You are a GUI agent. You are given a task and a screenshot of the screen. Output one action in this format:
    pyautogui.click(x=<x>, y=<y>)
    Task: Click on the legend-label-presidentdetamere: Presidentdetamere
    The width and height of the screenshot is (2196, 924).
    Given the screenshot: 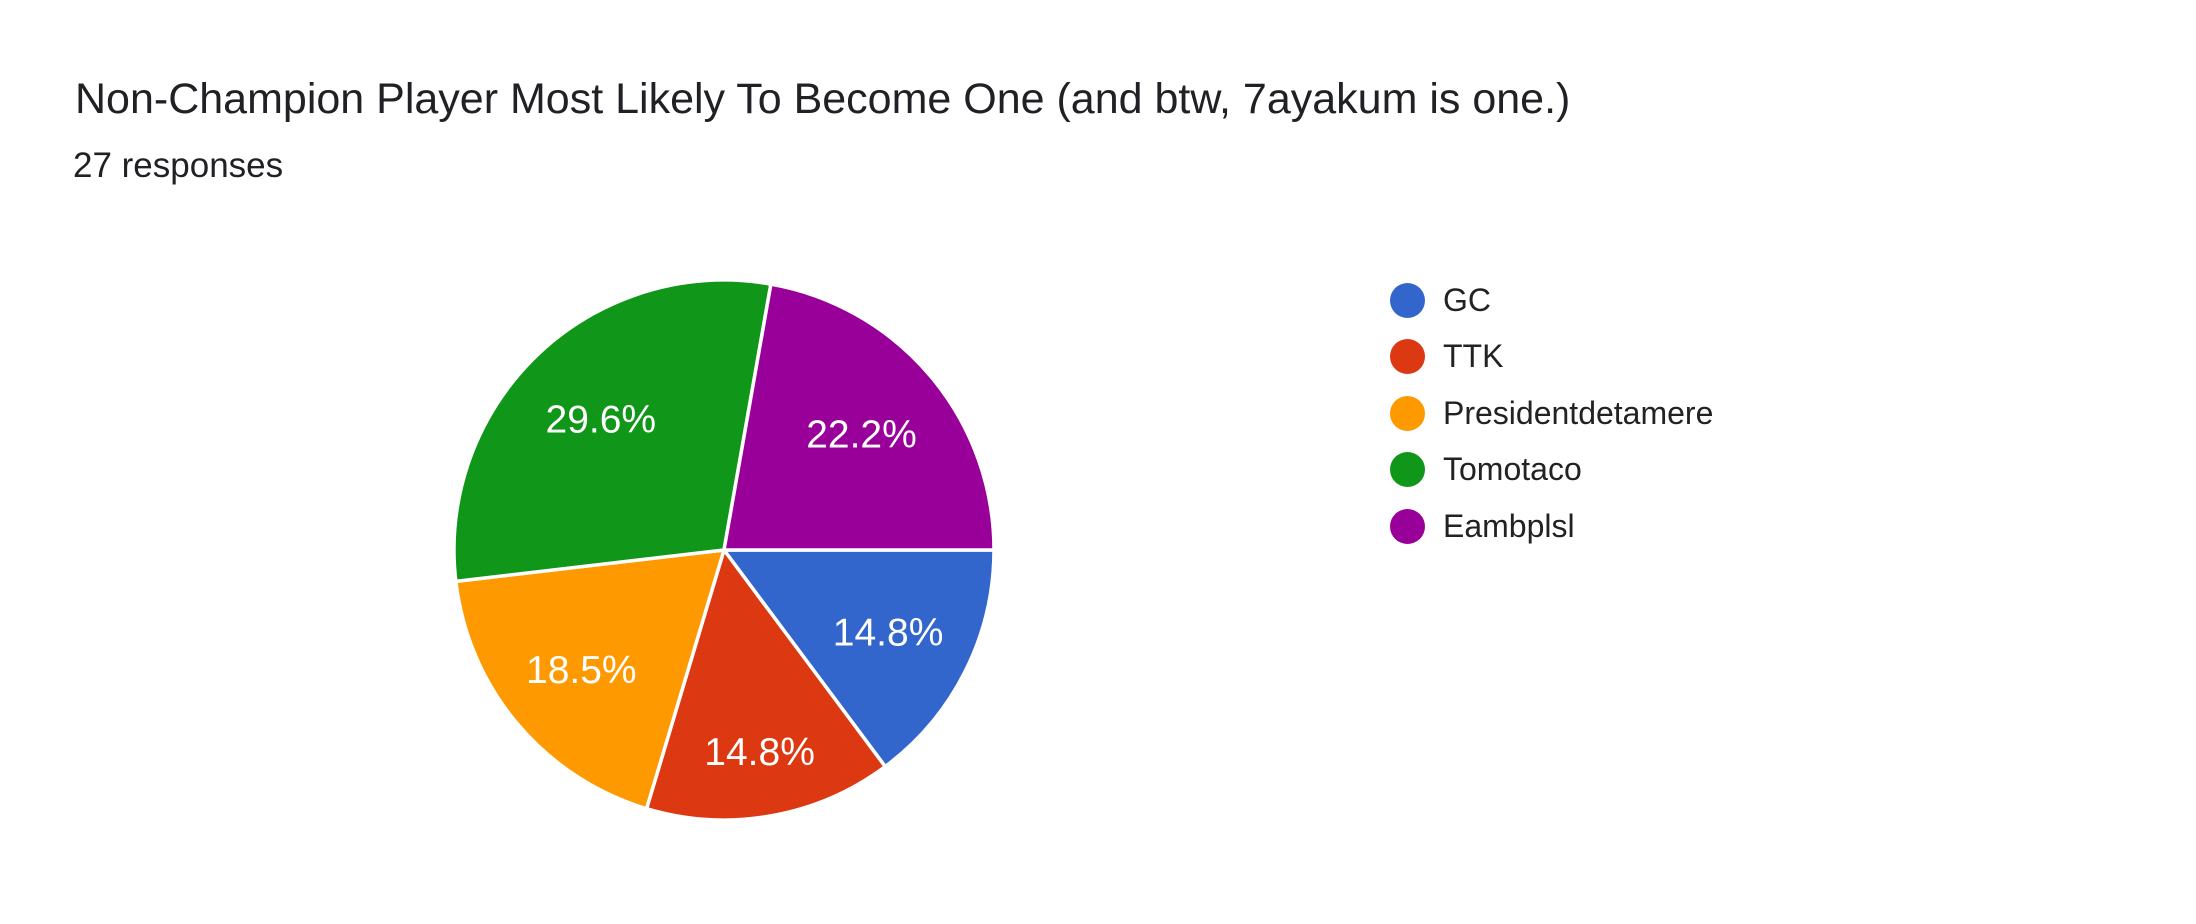 What is the action you would take?
    pyautogui.click(x=1578, y=412)
    